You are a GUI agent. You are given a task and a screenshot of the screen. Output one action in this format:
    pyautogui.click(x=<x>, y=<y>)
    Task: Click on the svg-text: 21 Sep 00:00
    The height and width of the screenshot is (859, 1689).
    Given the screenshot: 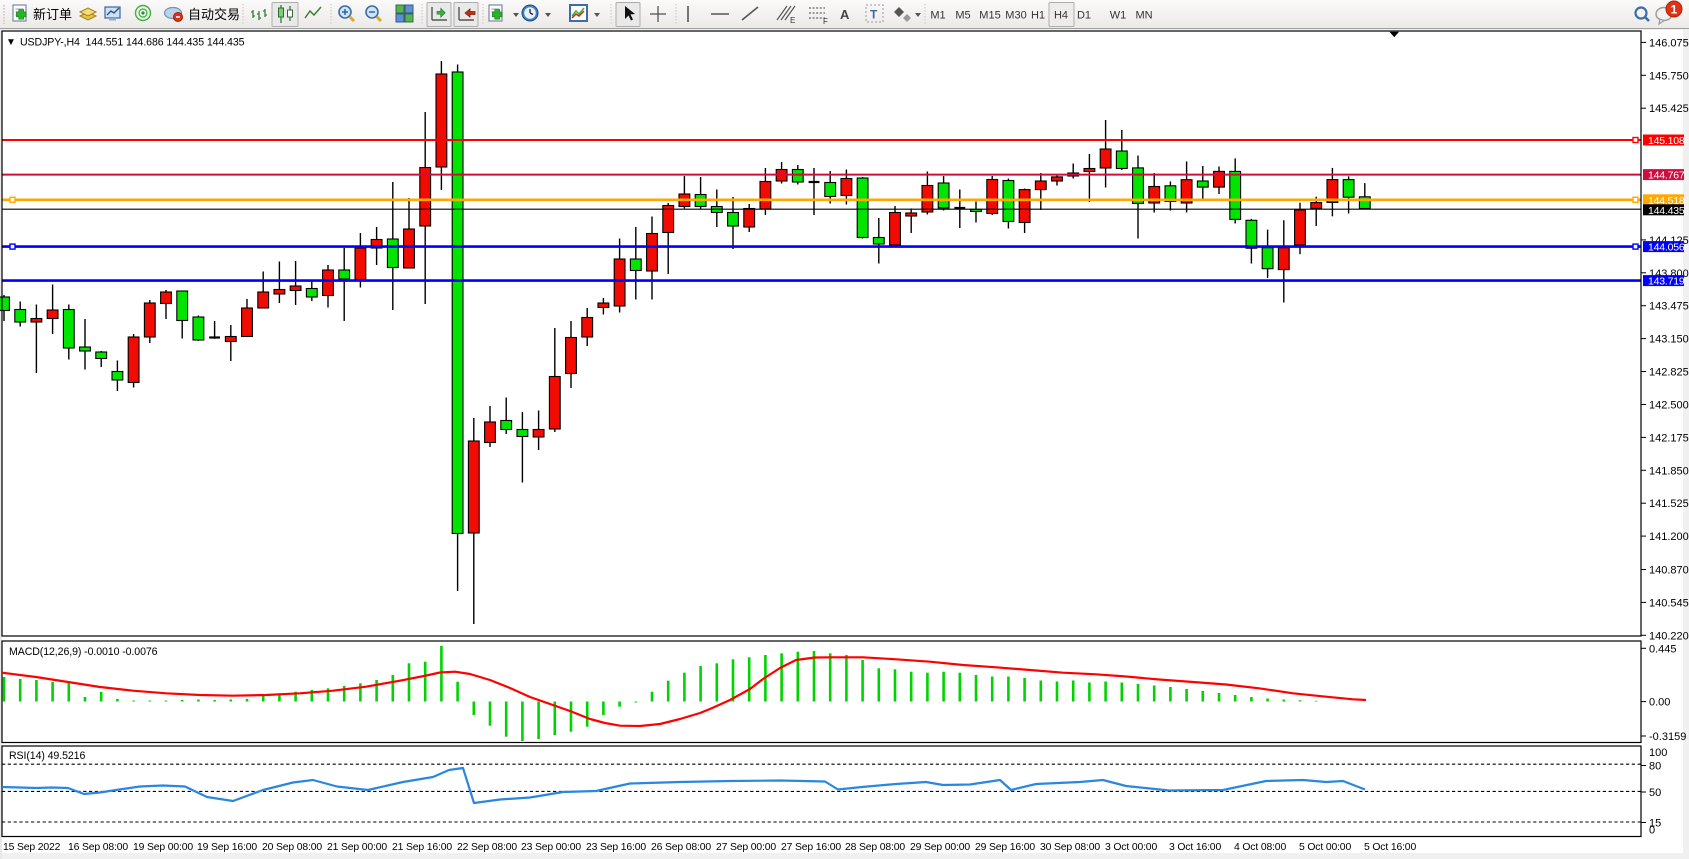 What is the action you would take?
    pyautogui.click(x=357, y=847)
    